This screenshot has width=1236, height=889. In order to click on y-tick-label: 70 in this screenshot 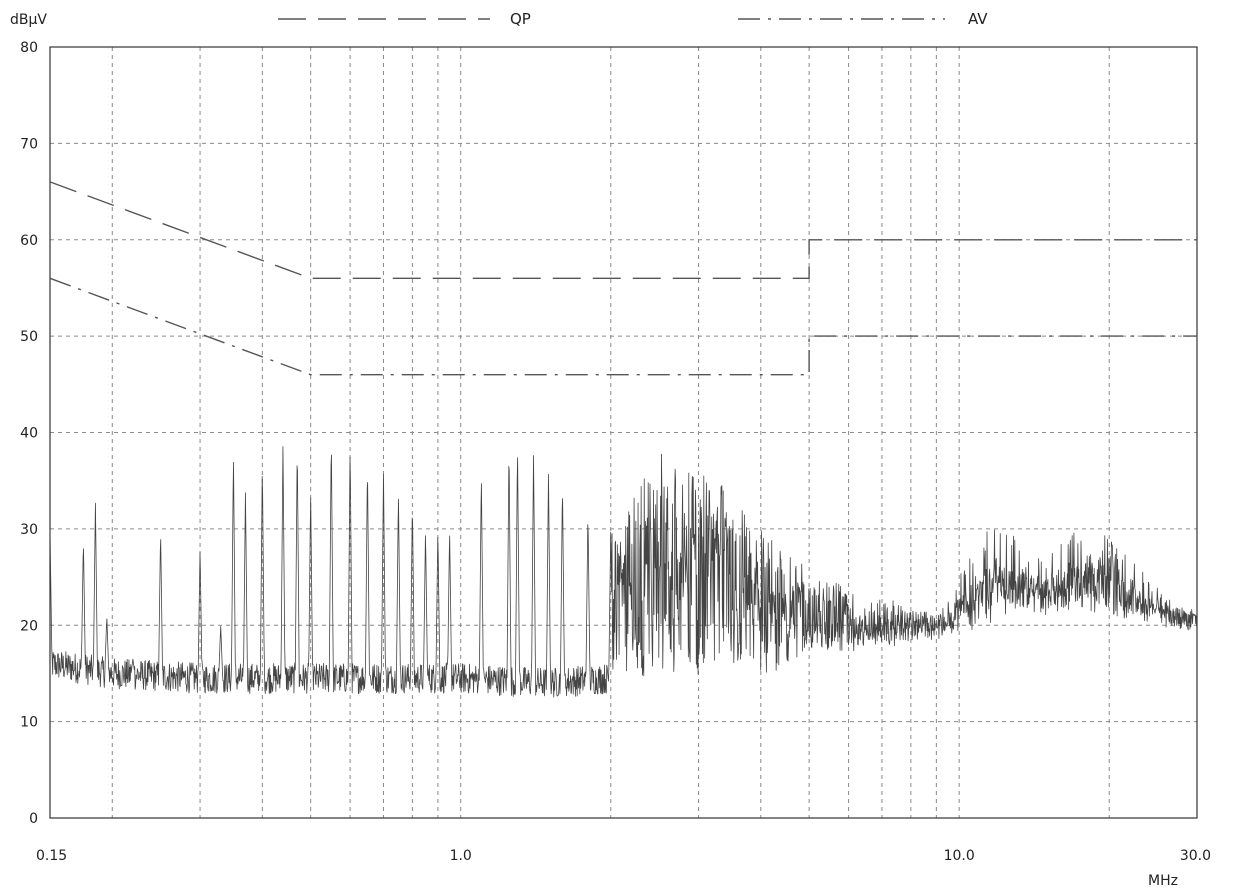, I will do `click(29, 144)`.